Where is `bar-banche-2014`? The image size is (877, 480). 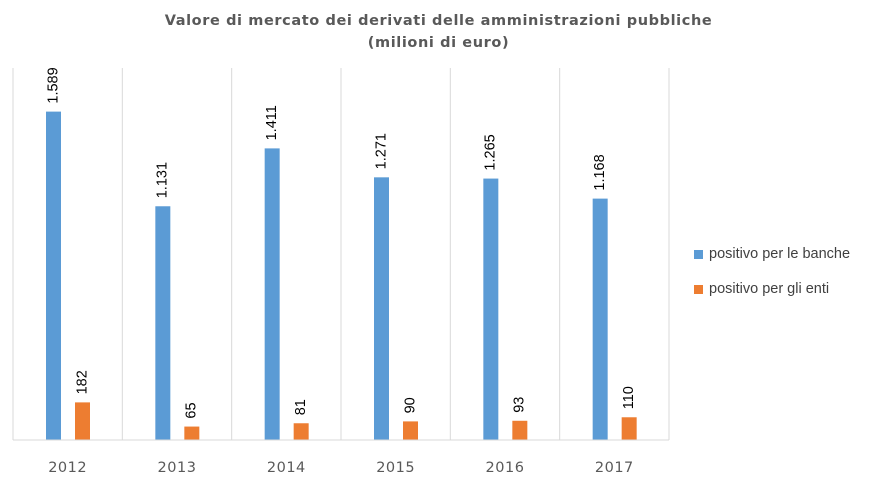
bar-banche-2014 is located at coordinates (272, 294).